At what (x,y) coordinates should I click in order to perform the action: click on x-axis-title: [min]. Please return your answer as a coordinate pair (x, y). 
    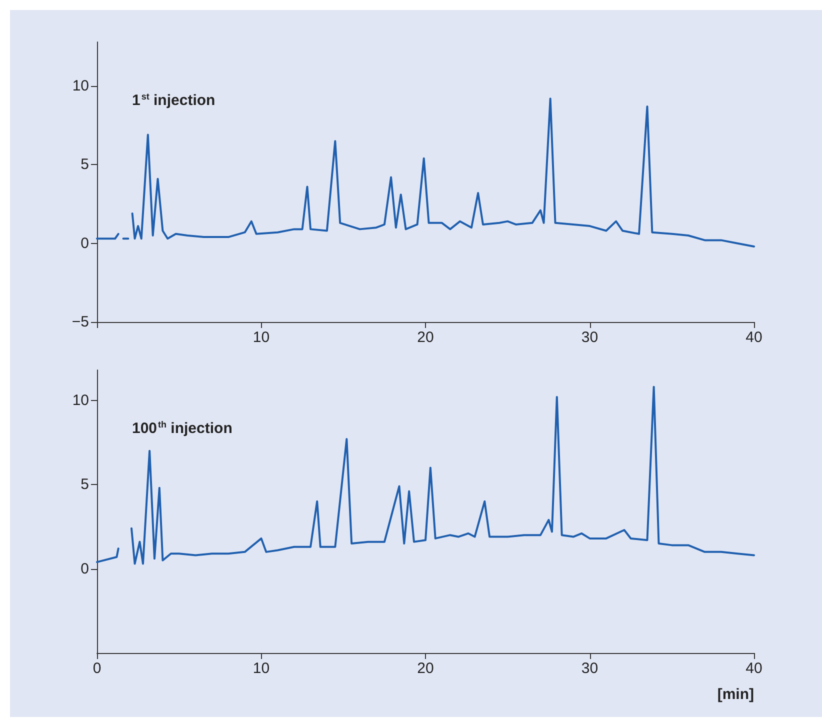
    Looking at the image, I should click on (735, 694).